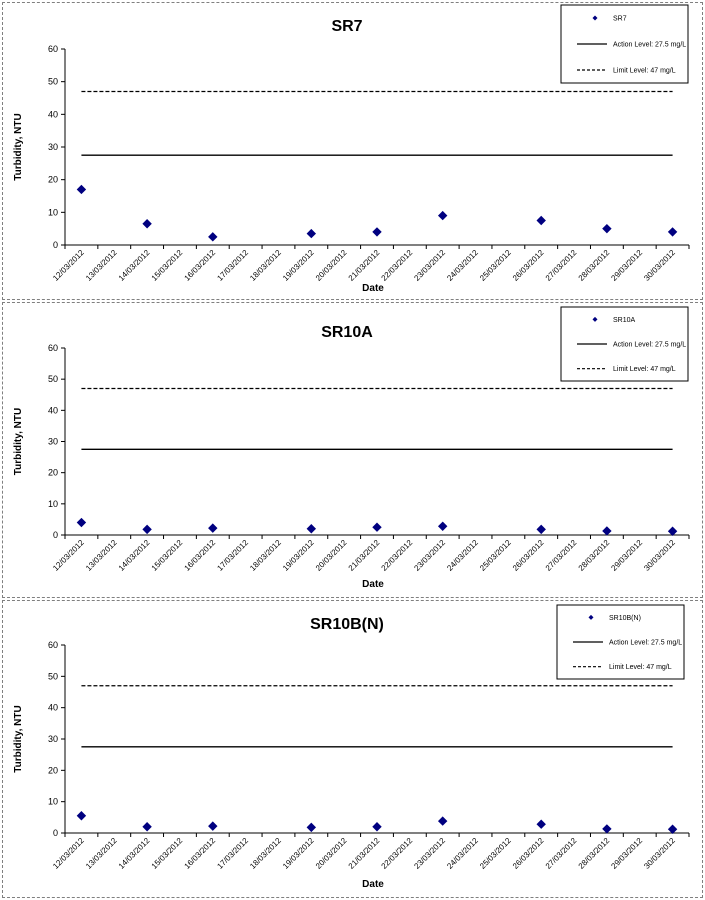 The image size is (705, 900). I want to click on y-tick-label: 60, so click(53, 348).